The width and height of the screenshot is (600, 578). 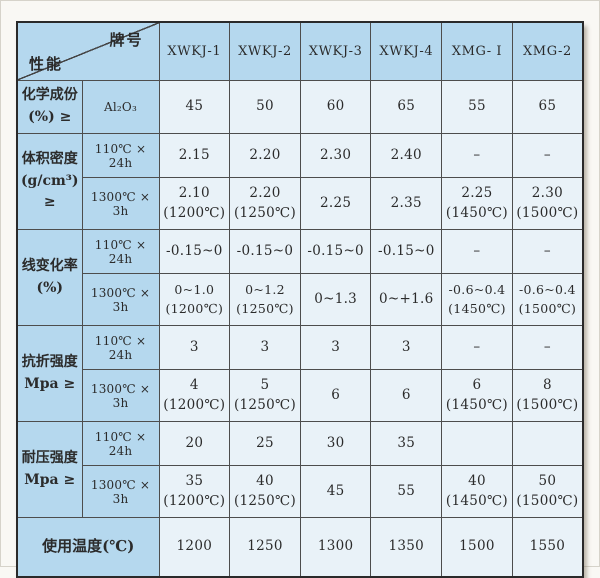 I want to click on value-cell: 2.25 (1450℃), so click(x=477, y=203).